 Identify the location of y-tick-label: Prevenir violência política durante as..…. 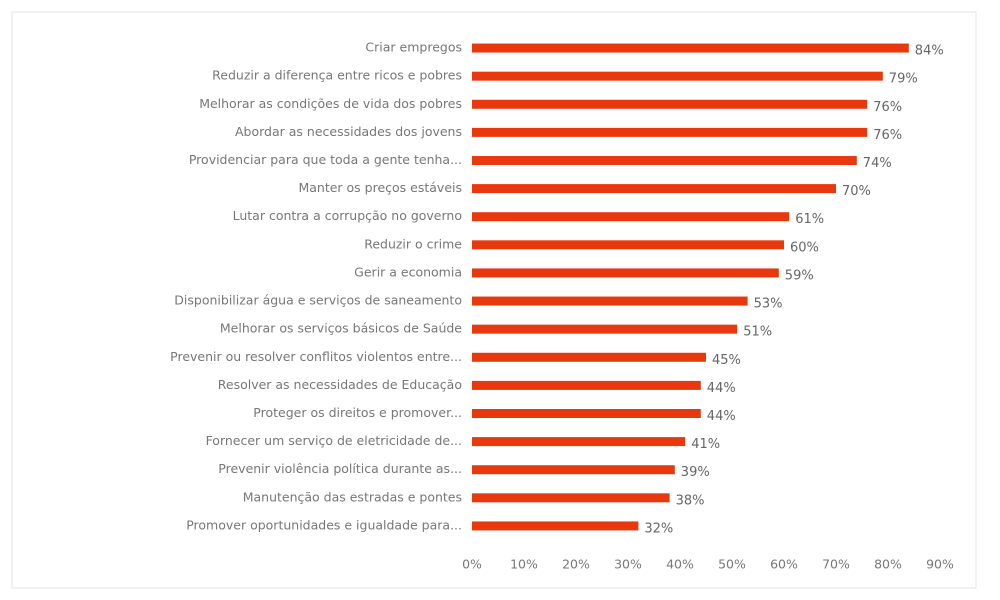
(340, 468).